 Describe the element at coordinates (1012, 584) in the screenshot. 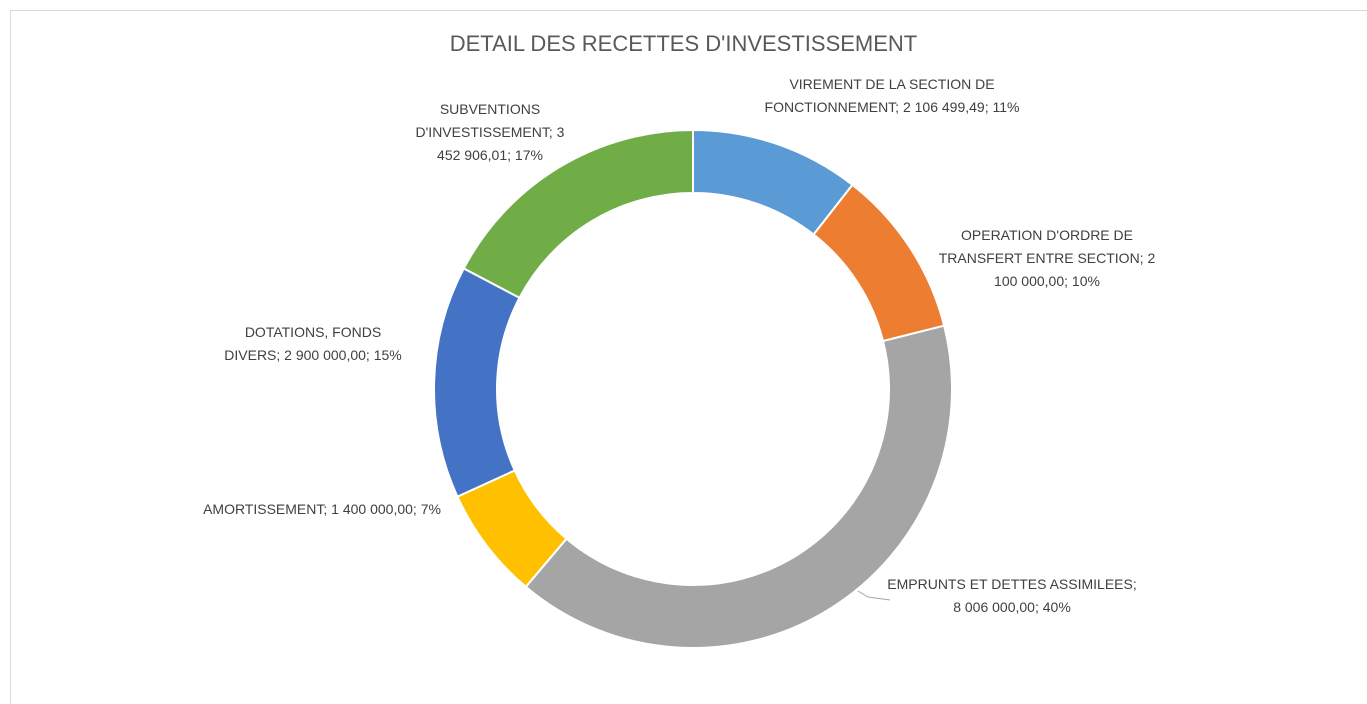

I see `category: EMPRUNTS ET DETTES ASSIMILEES;` at that location.